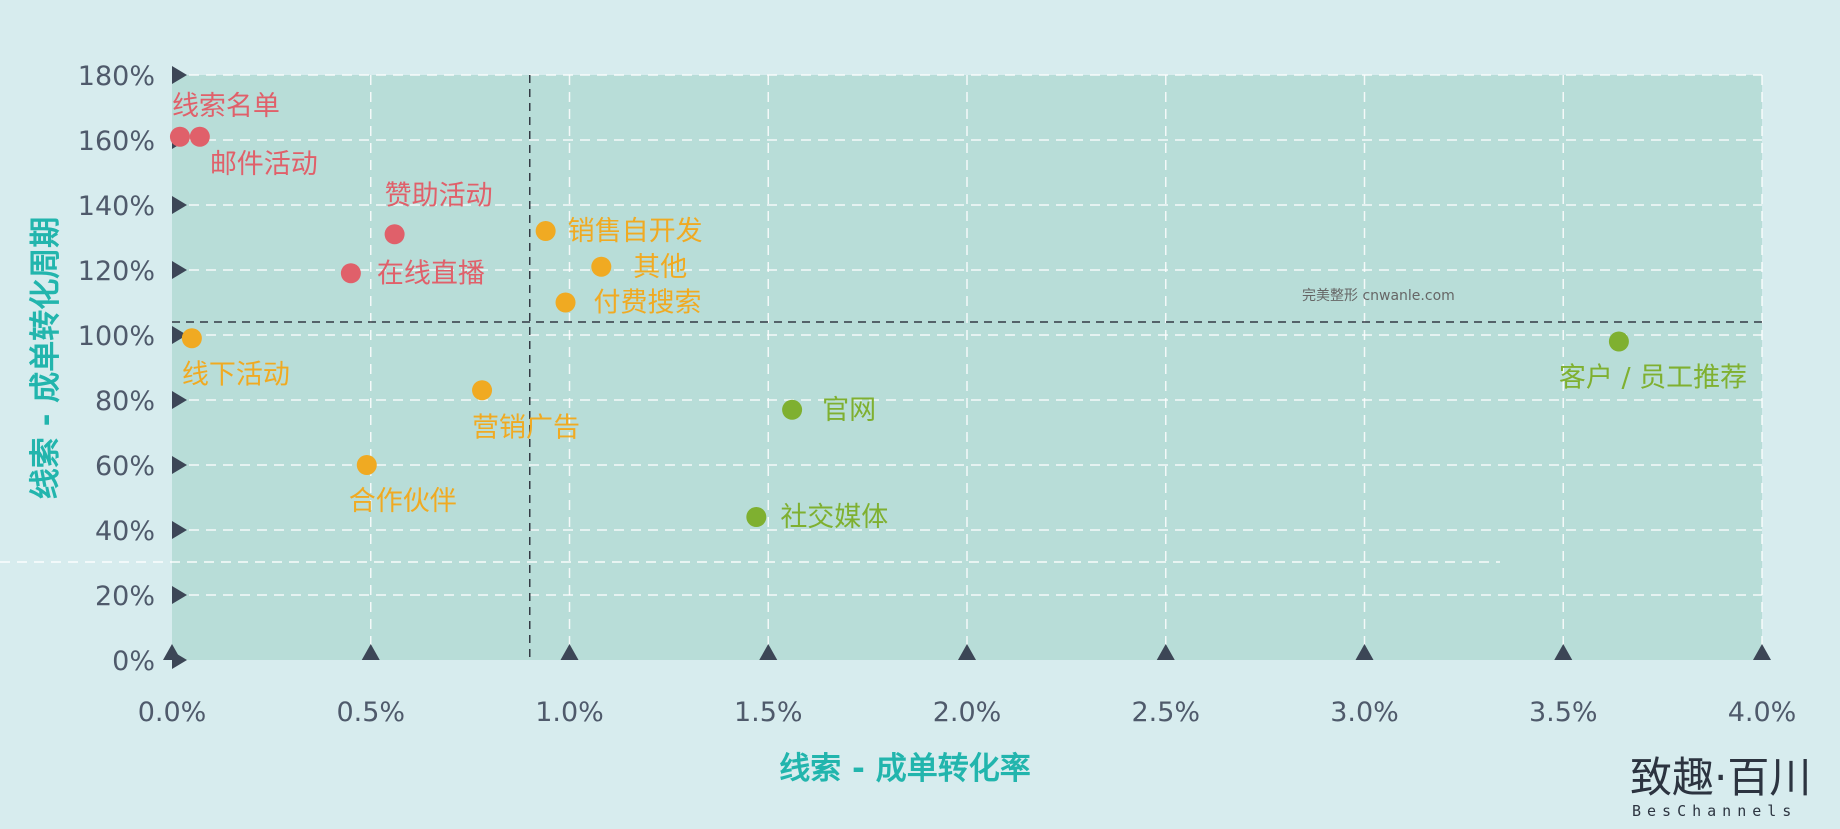  Describe the element at coordinates (403, 501) in the screenshot. I see `data-point-label: 合作伙伴` at that location.